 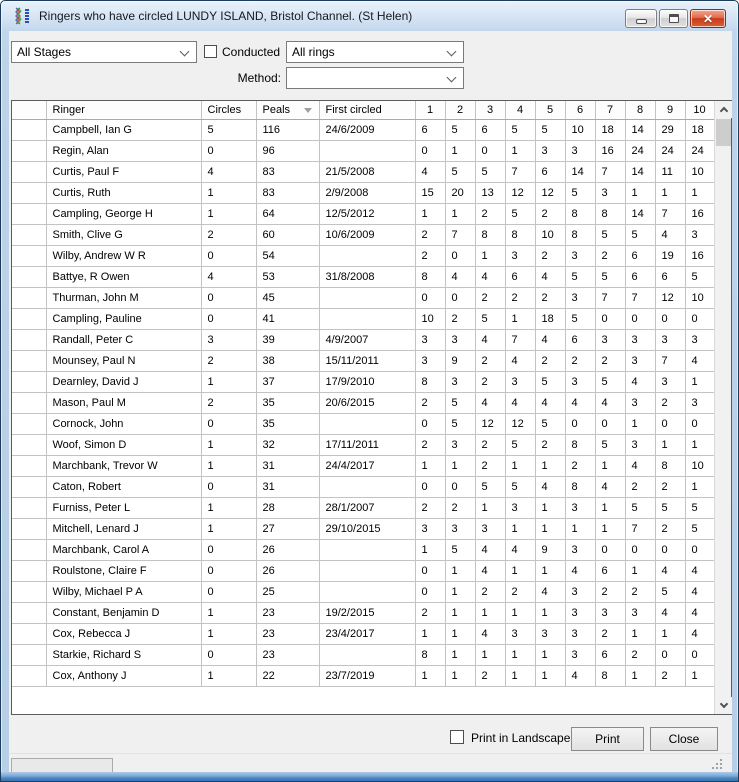 What do you see at coordinates (723, 132) in the screenshot?
I see `scroll-thumb` at bounding box center [723, 132].